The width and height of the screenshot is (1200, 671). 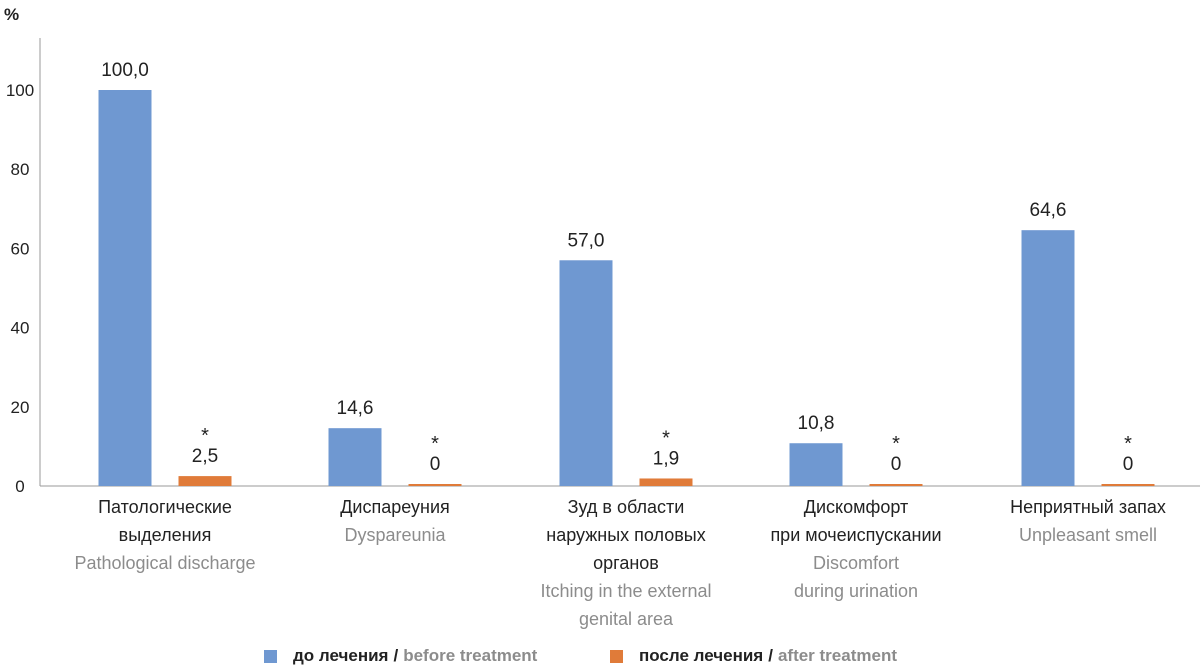 I want to click on y-axis-ticks: 0 20 40 60 80 100, so click(x=20, y=288).